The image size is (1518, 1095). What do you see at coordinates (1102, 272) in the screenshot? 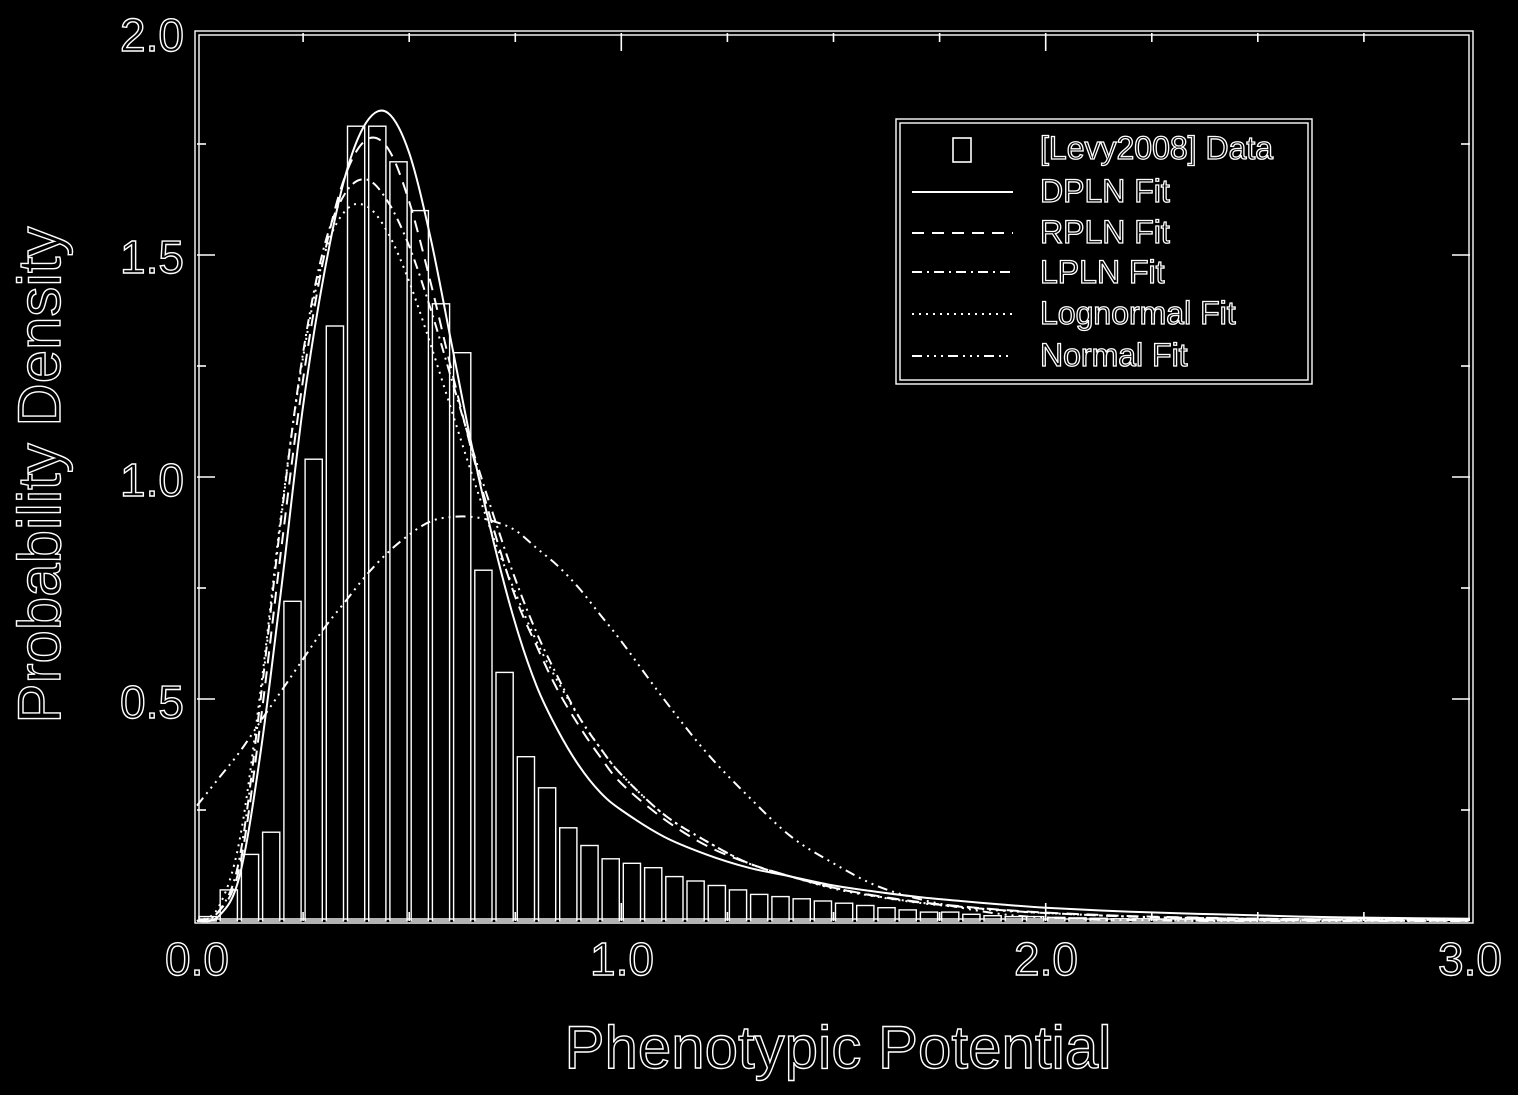
I see `legend-label: LPLN Fit` at bounding box center [1102, 272].